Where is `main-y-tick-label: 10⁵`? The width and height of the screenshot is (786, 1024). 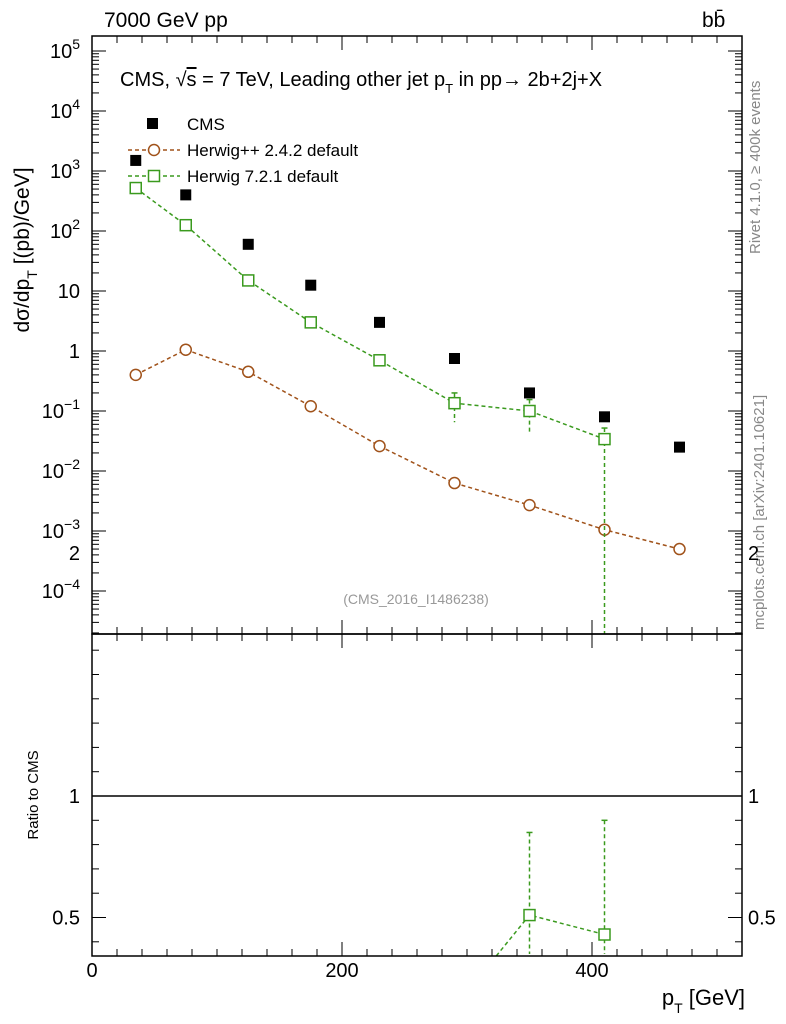
main-y-tick-label: 10⁵ is located at coordinates (65, 49).